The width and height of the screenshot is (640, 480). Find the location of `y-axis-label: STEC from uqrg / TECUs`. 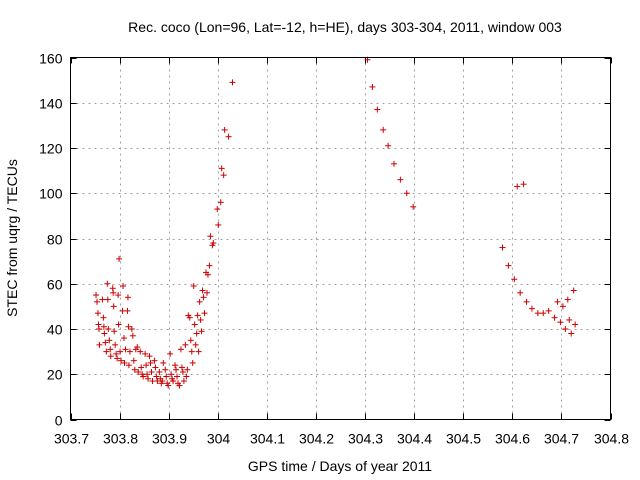

y-axis-label: STEC from uqrg / TECUs is located at coordinates (12, 238).